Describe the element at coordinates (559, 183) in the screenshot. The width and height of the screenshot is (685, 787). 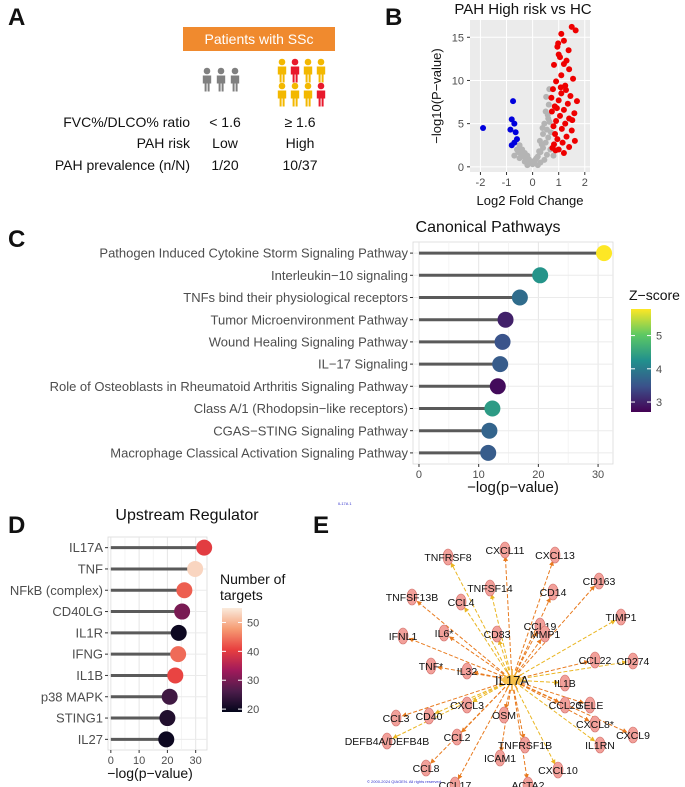
I see `volcano-xtick-label: 1` at that location.